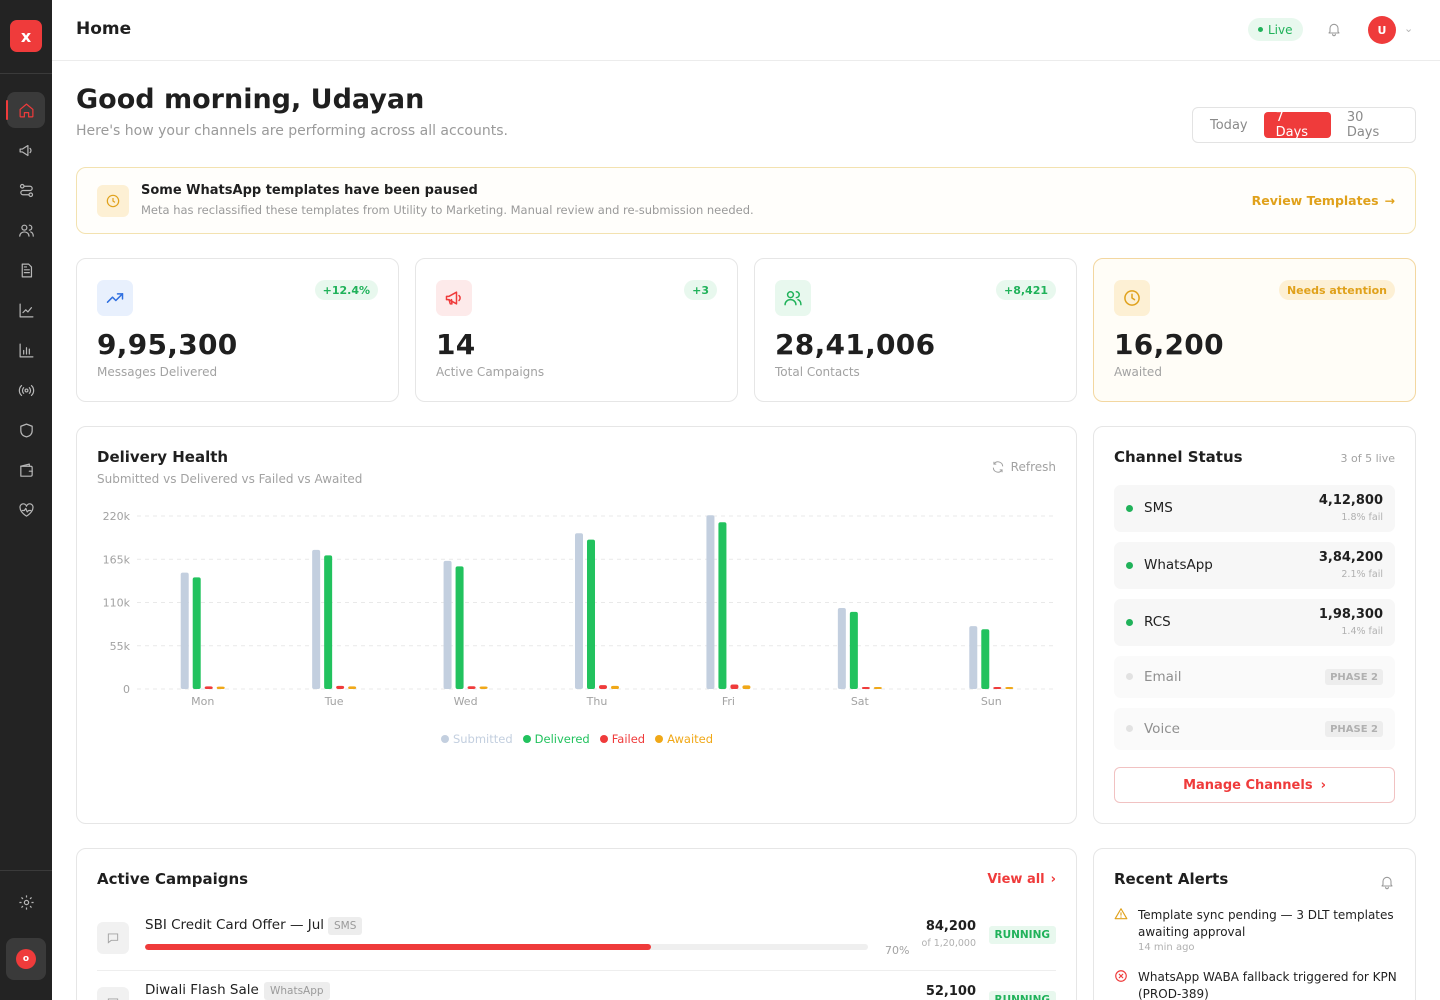 The height and width of the screenshot is (1000, 1440). I want to click on kpi-label: Total Contacts, so click(817, 372).